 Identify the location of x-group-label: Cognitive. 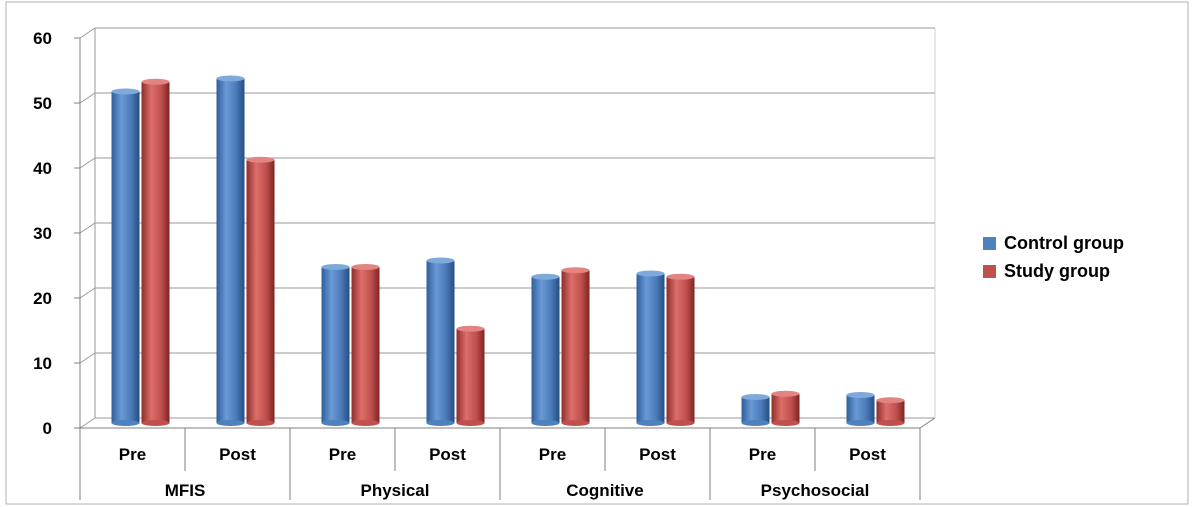
(604, 490).